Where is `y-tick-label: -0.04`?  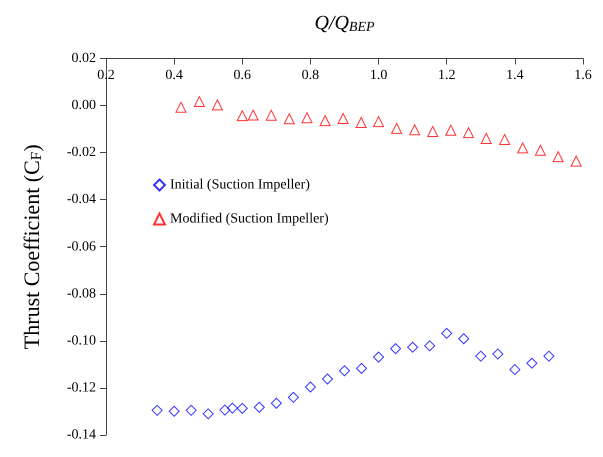
y-tick-label: -0.04 is located at coordinates (81, 200).